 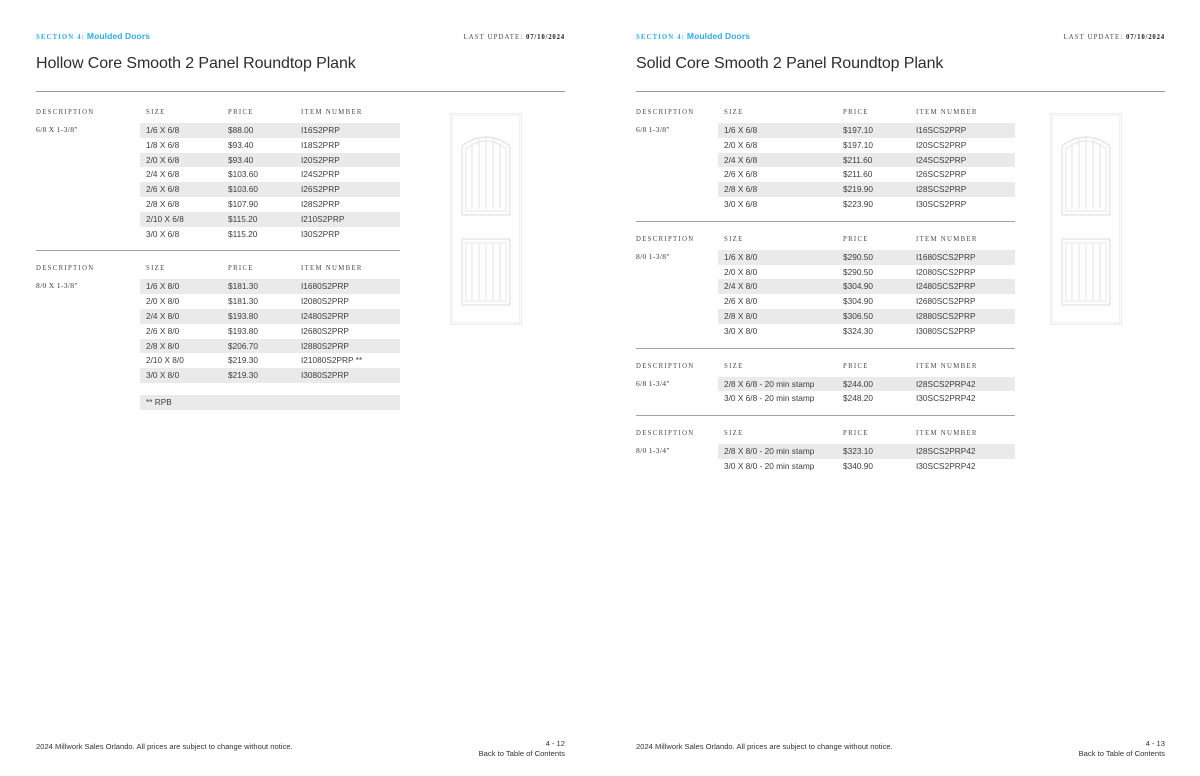 What do you see at coordinates (962, 287) in the screenshot?
I see `item-number-cell: I2480SCS2PRP` at bounding box center [962, 287].